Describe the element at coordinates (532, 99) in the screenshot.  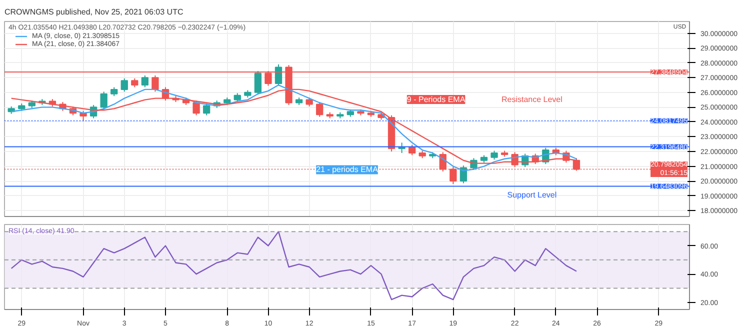
I see `annotation: Resistance Level` at that location.